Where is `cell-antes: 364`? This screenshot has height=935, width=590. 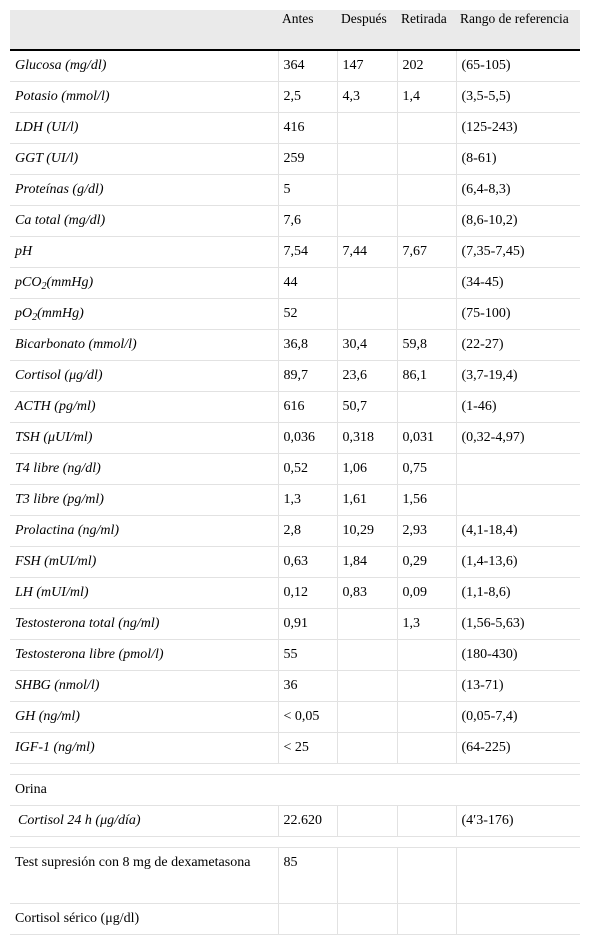 cell-antes: 364 is located at coordinates (308, 66).